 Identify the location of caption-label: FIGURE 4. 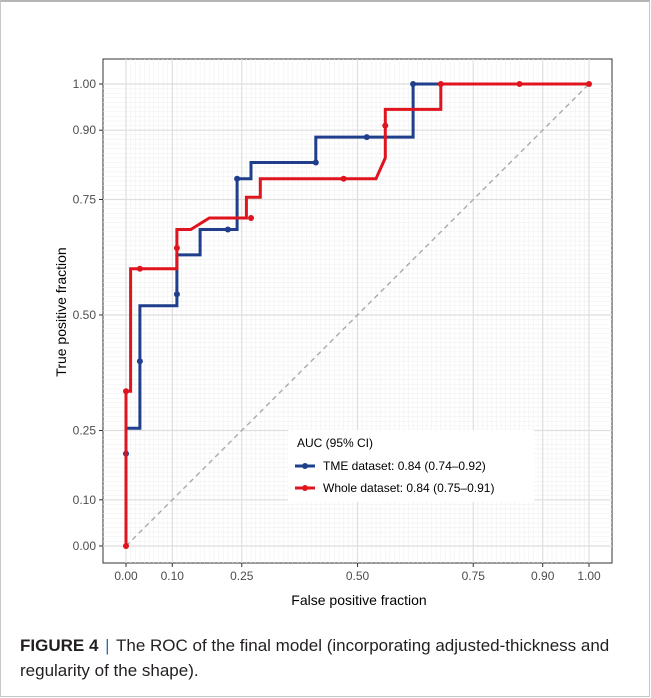
(59, 645).